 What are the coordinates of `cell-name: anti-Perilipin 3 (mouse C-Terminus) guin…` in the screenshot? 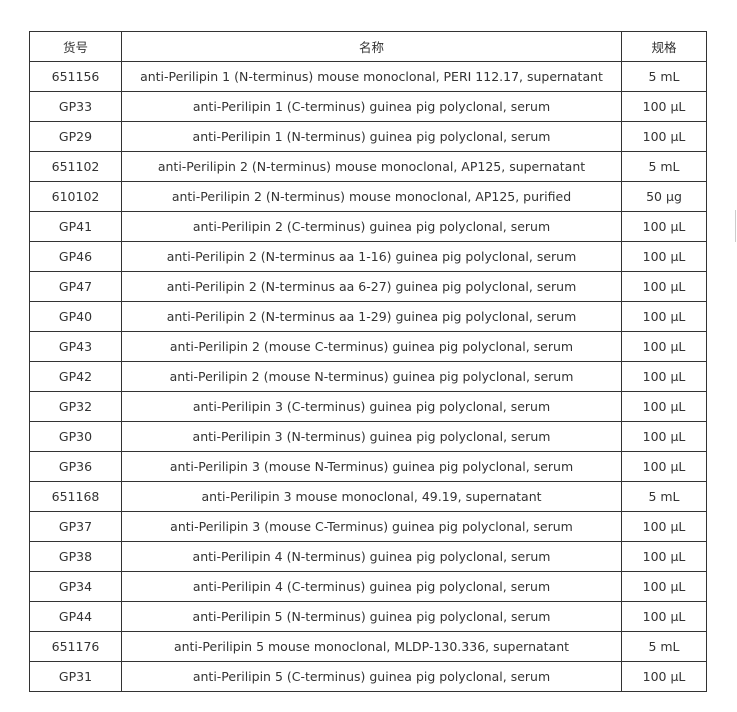 It's located at (371, 526).